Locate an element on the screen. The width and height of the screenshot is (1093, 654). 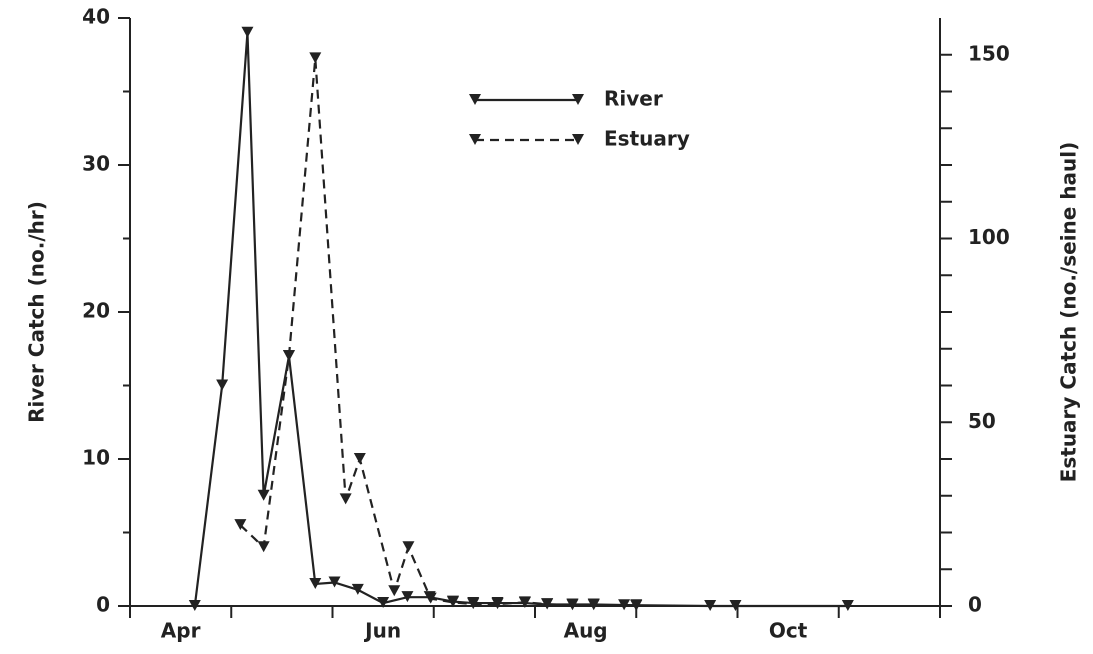
x-tick-label: Oct is located at coordinates (788, 631).